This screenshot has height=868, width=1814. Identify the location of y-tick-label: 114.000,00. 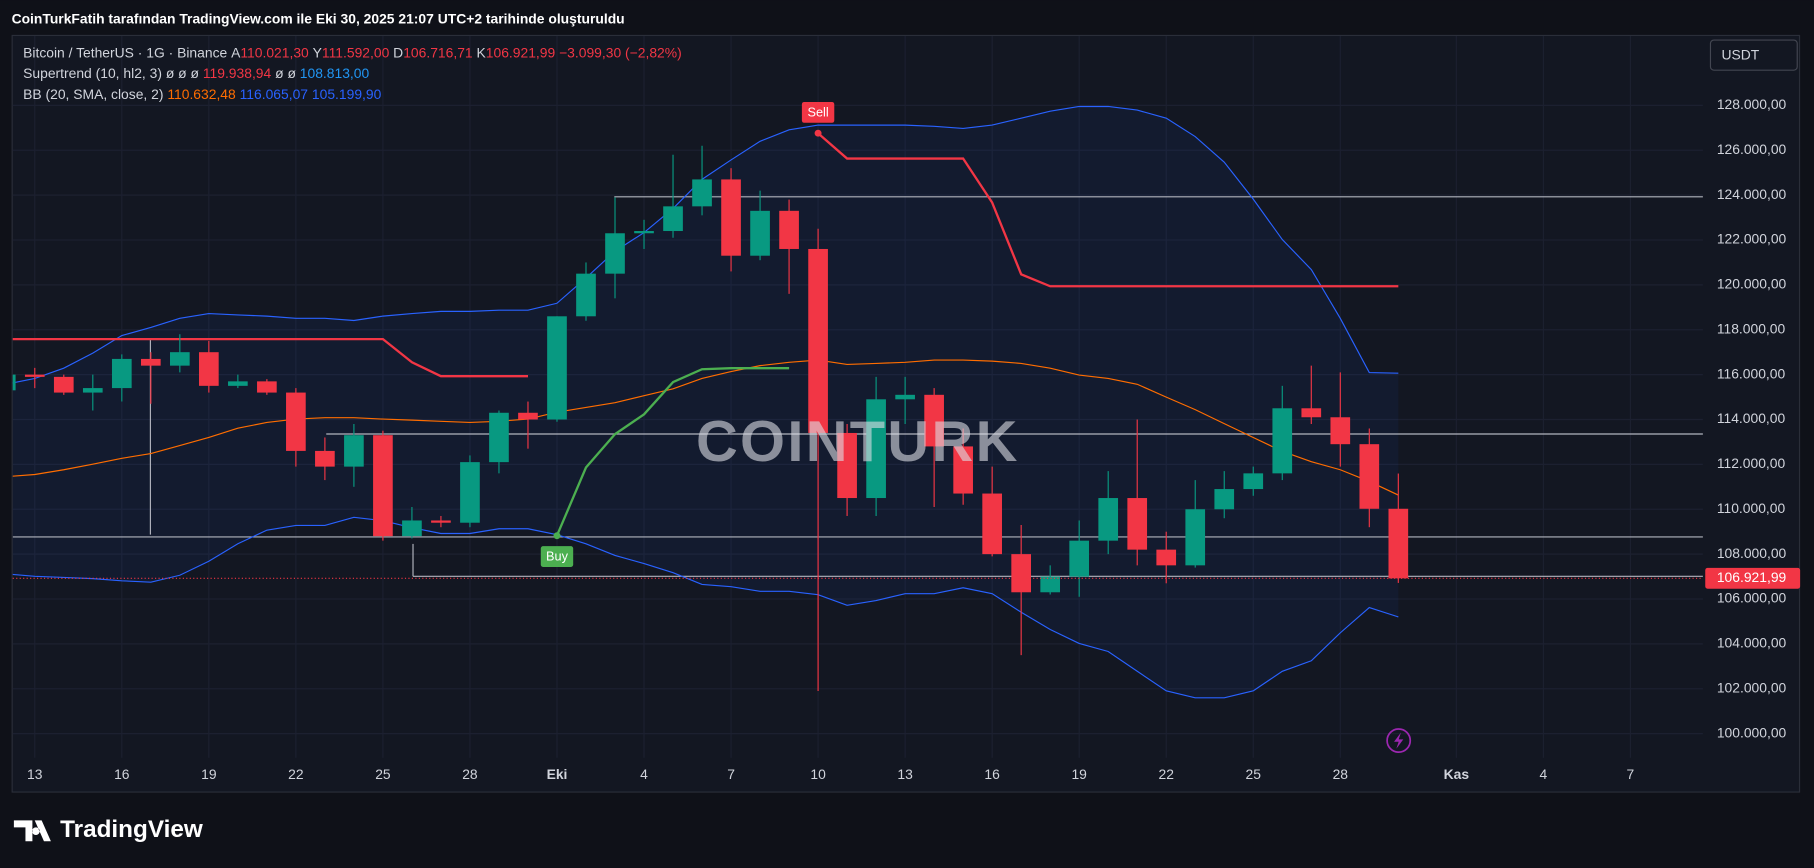
(1751, 418).